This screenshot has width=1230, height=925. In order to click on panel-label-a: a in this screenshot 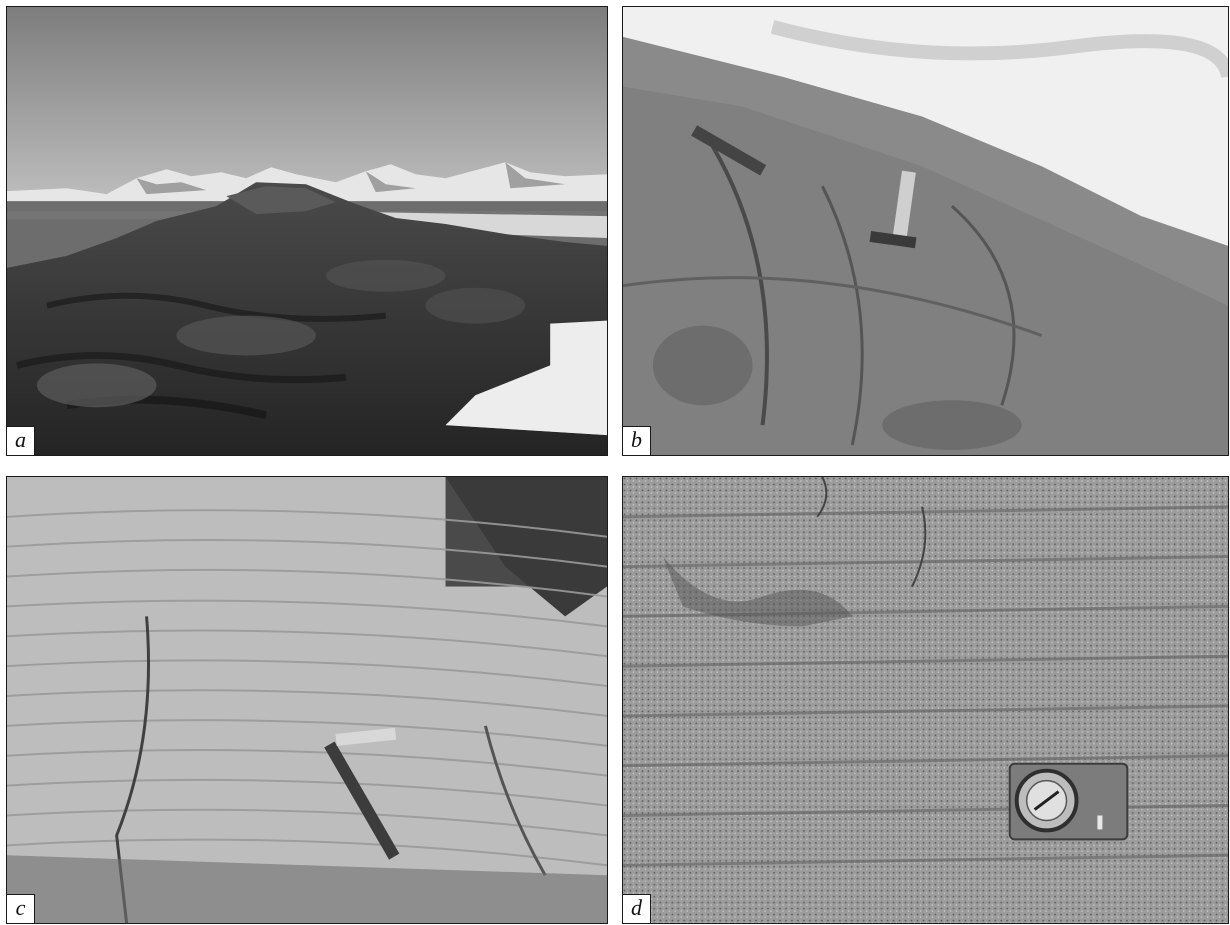, I will do `click(21, 440)`.